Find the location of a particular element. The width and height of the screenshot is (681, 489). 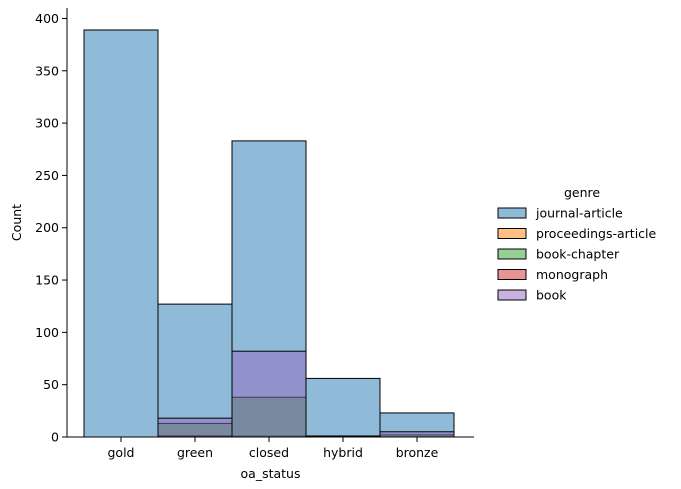

y-tick-label: 0 is located at coordinates (55, 437).